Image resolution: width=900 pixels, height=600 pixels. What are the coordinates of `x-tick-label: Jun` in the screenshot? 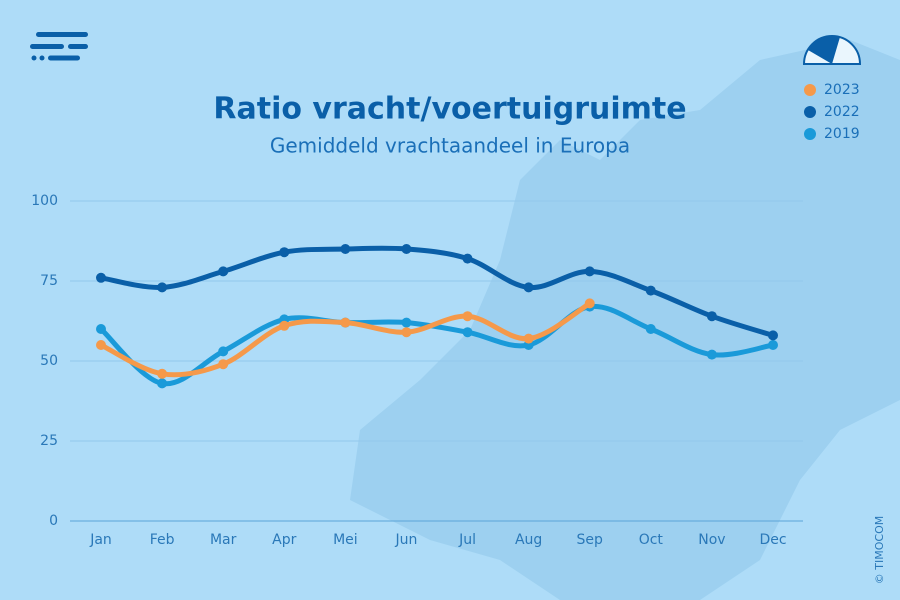 It's located at (406, 540).